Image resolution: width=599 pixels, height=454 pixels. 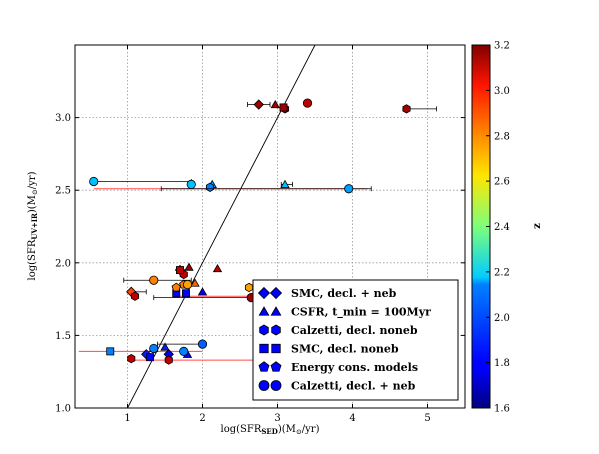 What do you see at coordinates (277, 418) in the screenshot?
I see `x-tick-label: 3` at bounding box center [277, 418].